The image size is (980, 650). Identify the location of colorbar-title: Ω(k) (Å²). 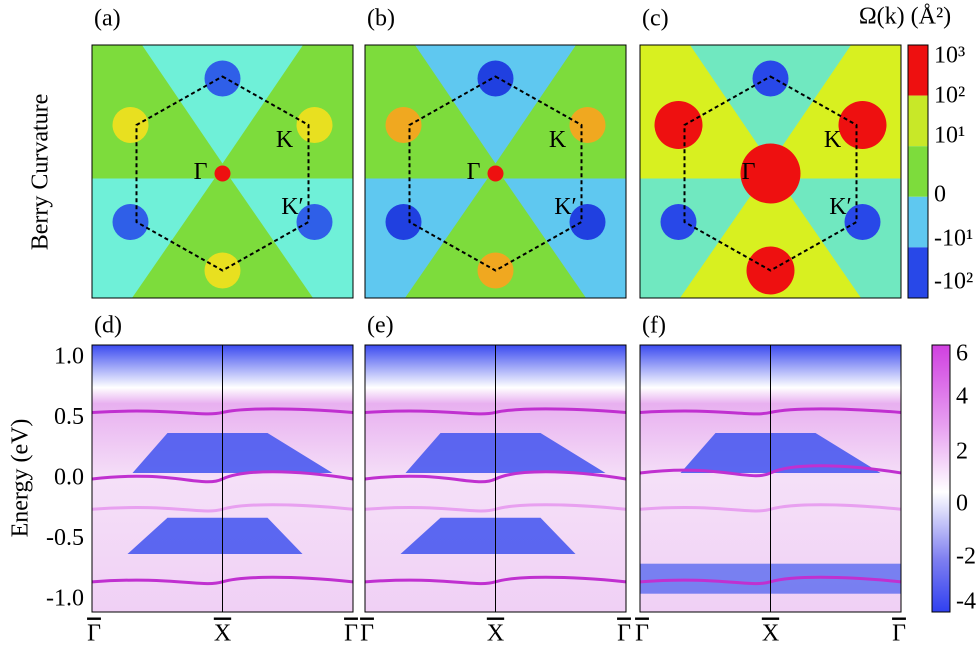
(905, 17).